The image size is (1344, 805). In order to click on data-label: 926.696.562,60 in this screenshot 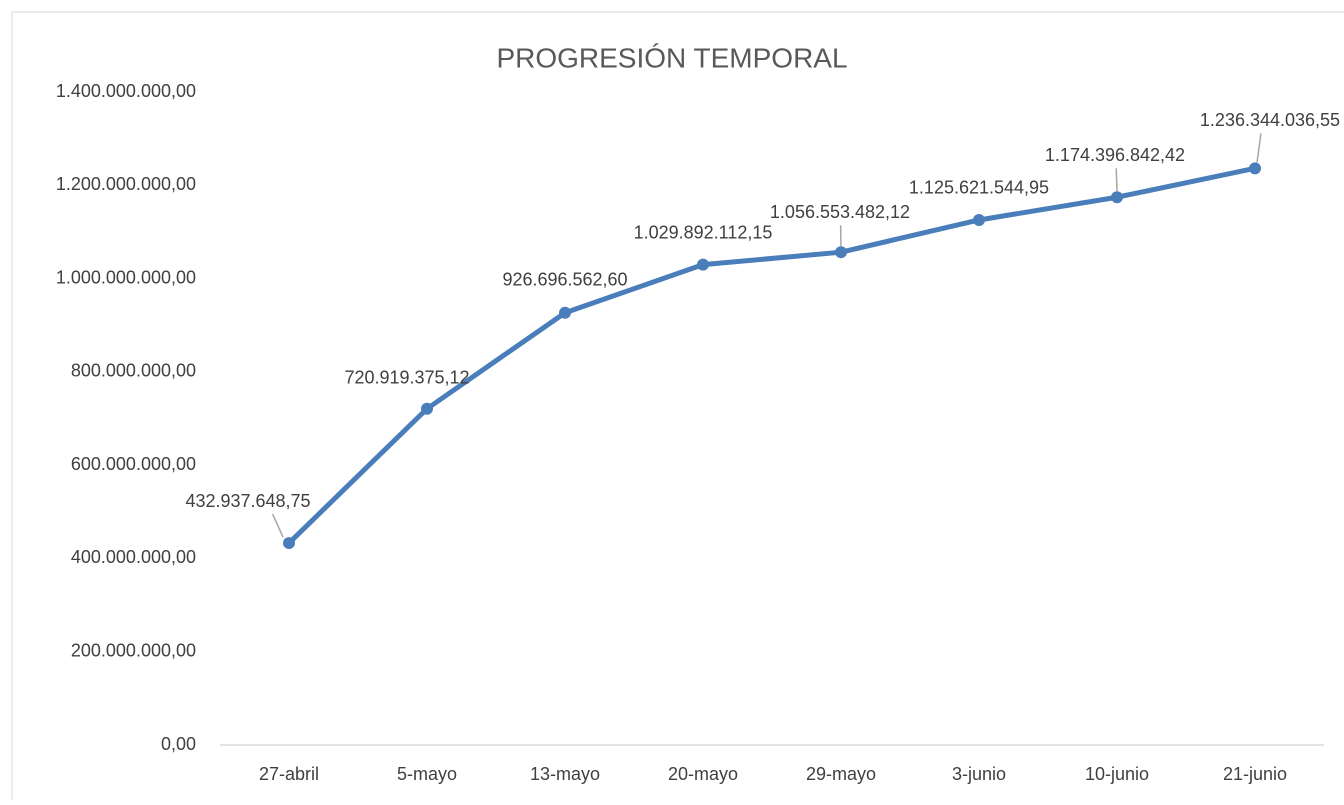, I will do `click(564, 280)`.